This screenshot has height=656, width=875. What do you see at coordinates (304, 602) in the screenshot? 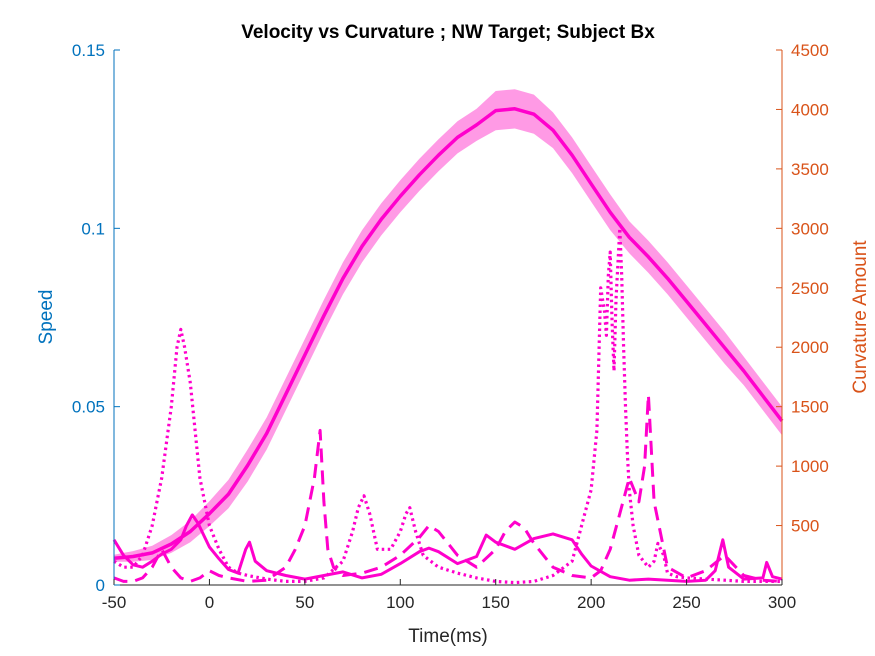
I see `x-tick-label: 50` at bounding box center [304, 602].